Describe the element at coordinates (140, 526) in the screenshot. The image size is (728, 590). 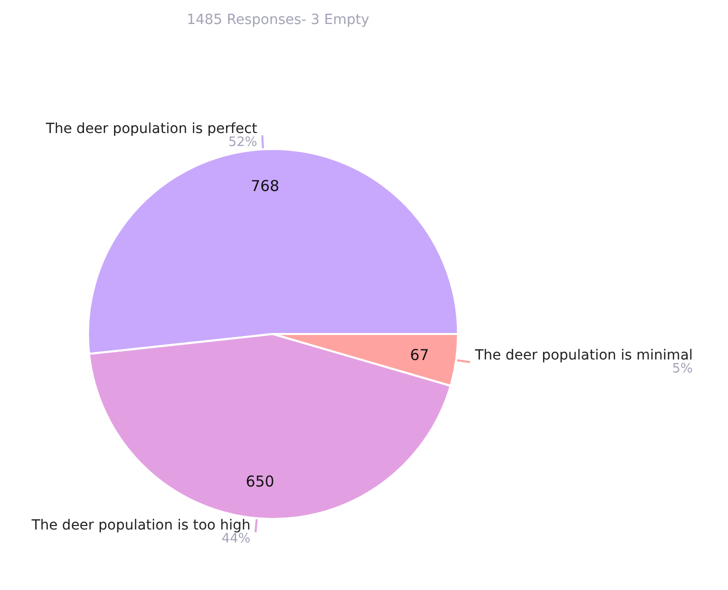
I see `slice-label: The deer population is too high` at that location.